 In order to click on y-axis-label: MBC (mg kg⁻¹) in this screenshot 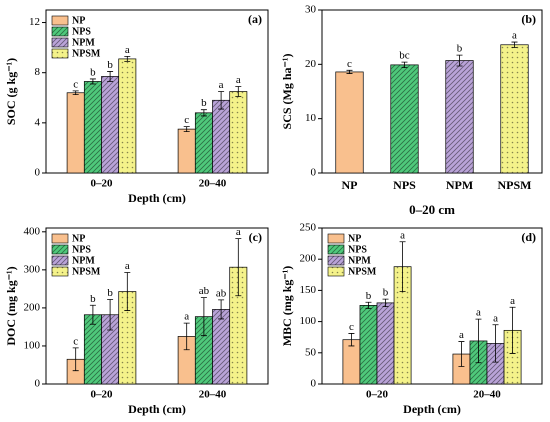, I will do `click(287, 306)`.